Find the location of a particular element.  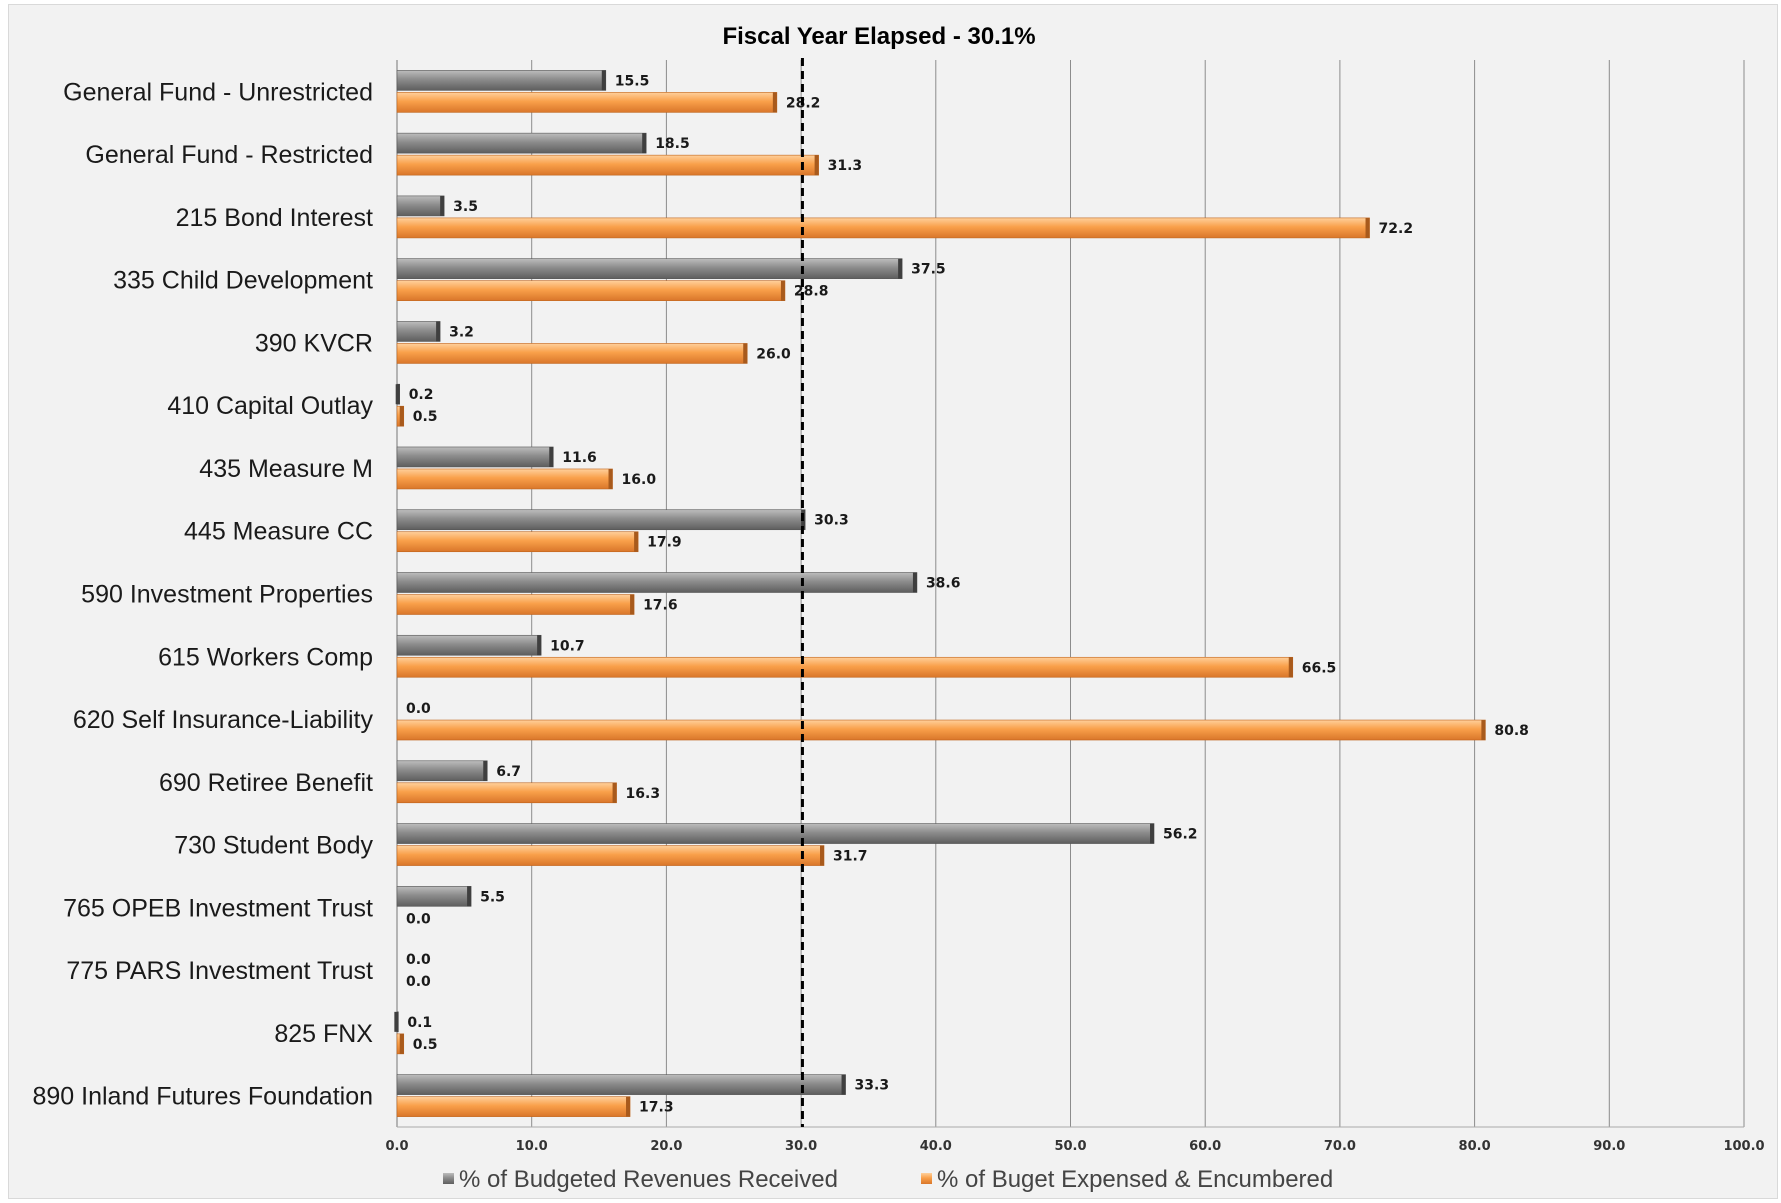

category-label: 435 Measure M is located at coordinates (286, 469).